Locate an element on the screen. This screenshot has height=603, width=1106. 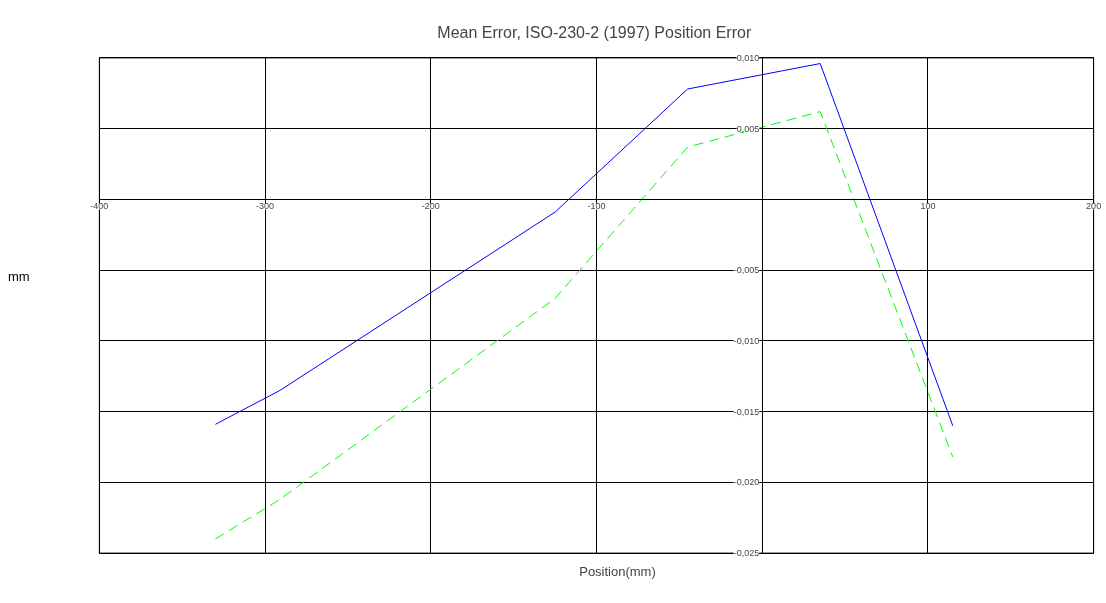
x-tick-label: -100 is located at coordinates (596, 206).